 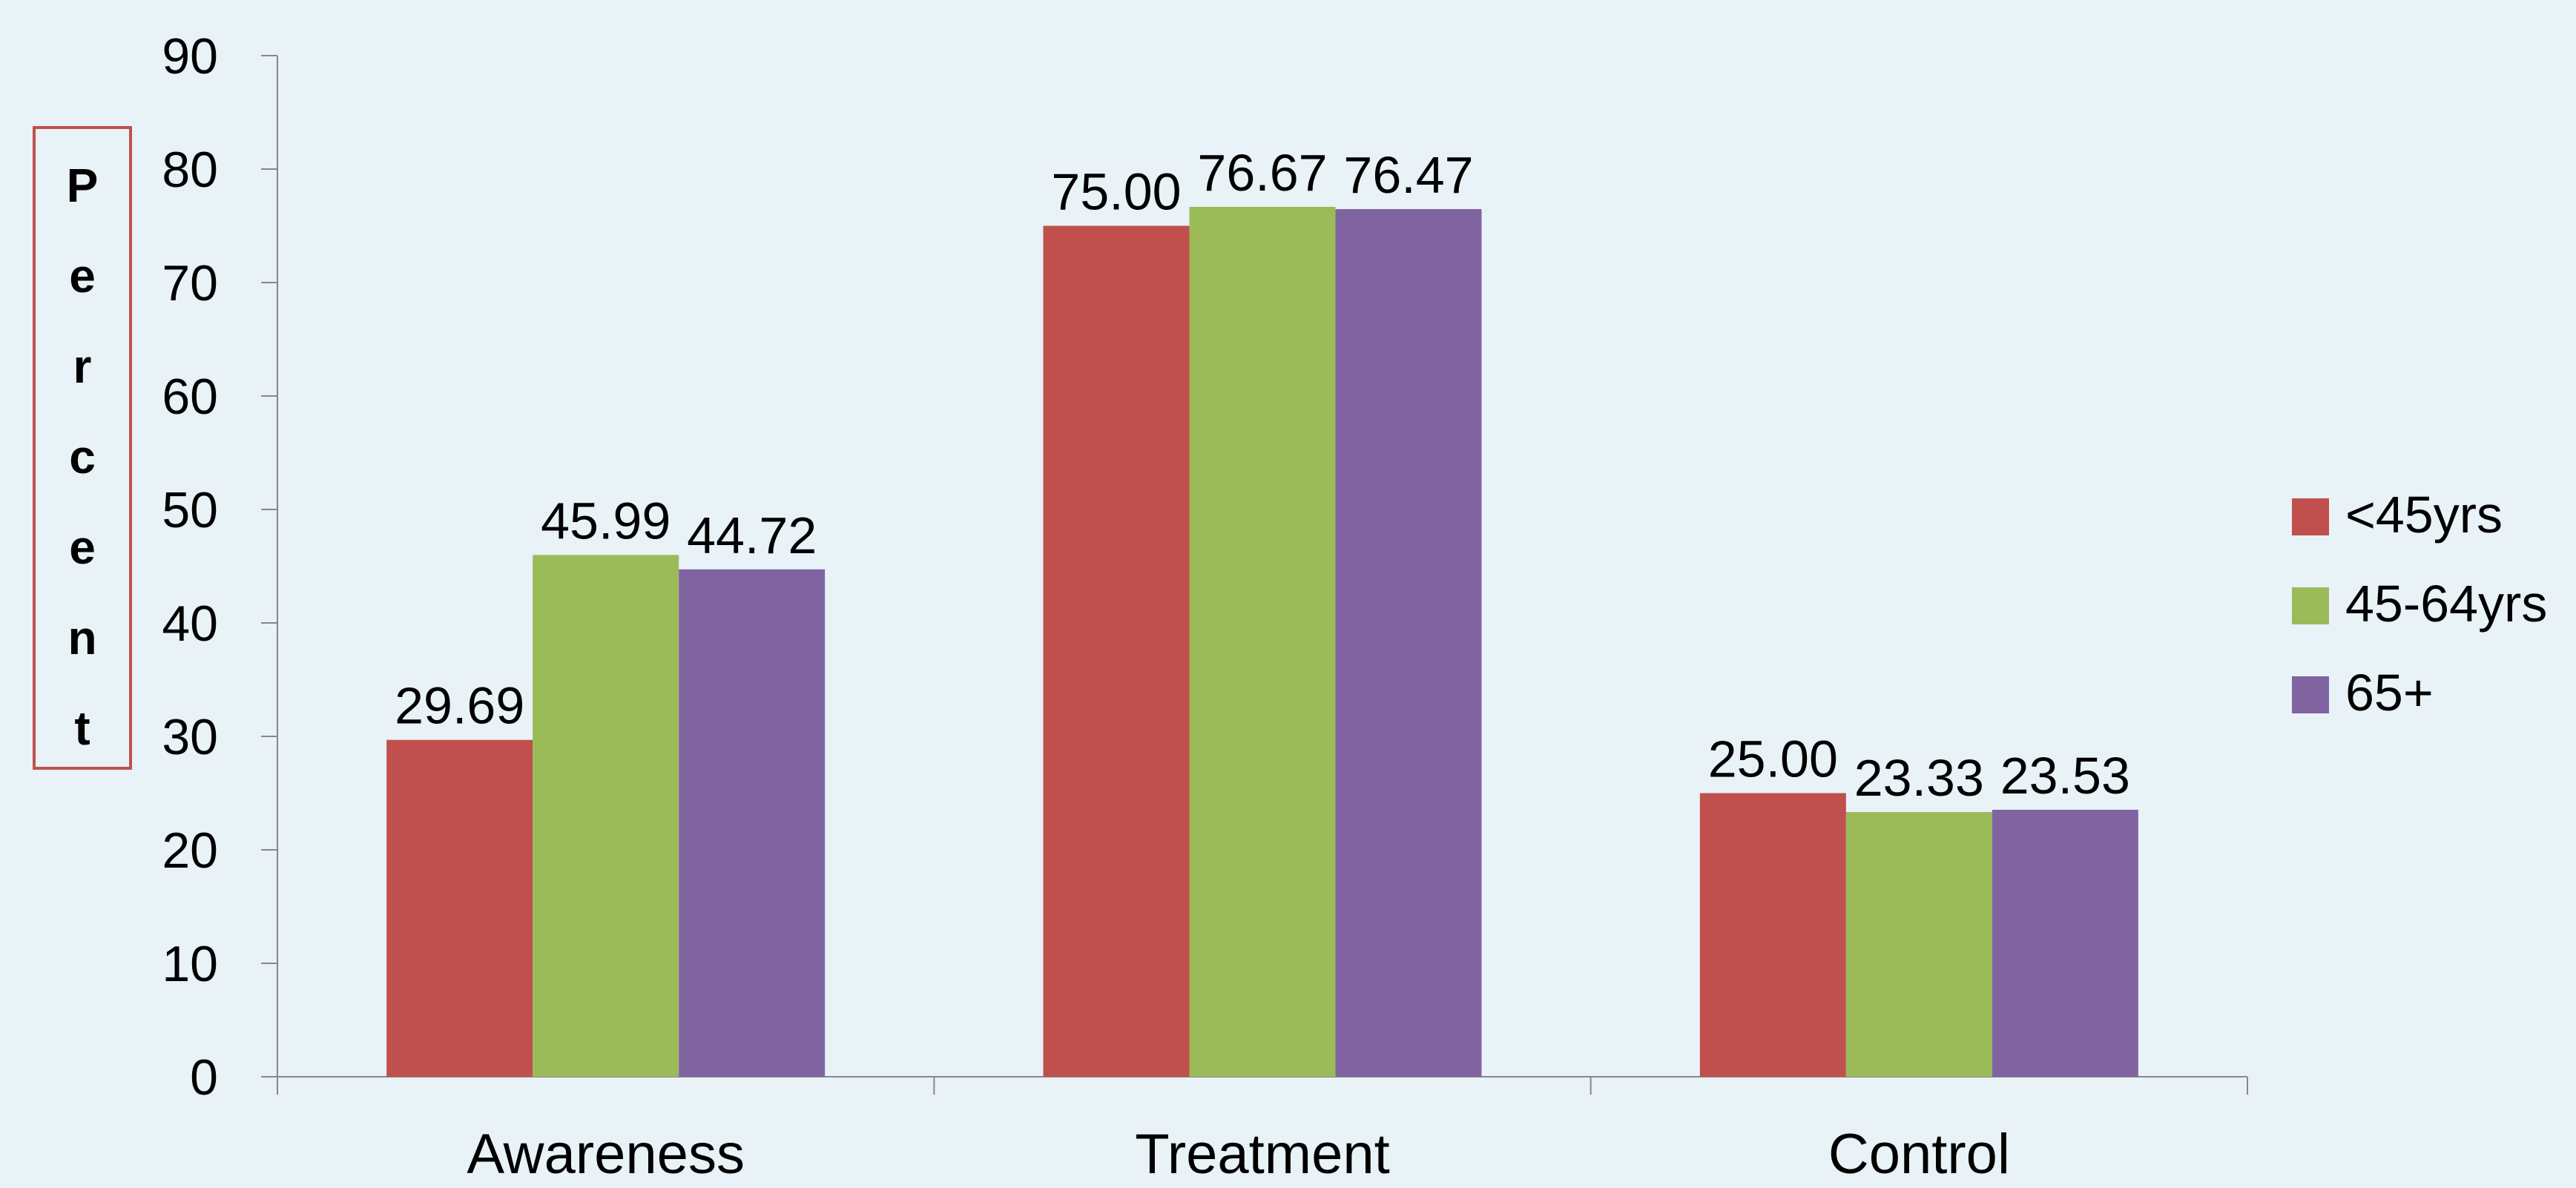 I want to click on data-label: 29.69, so click(x=460, y=706).